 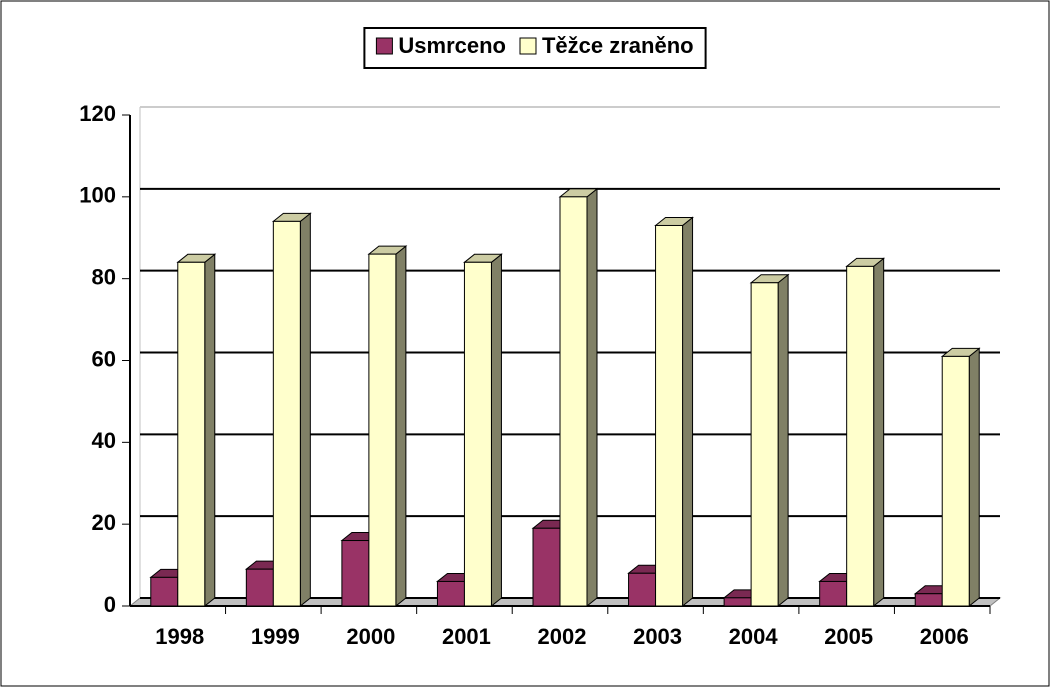 What do you see at coordinates (110, 604) in the screenshot?
I see `y-tick-label: 0` at bounding box center [110, 604].